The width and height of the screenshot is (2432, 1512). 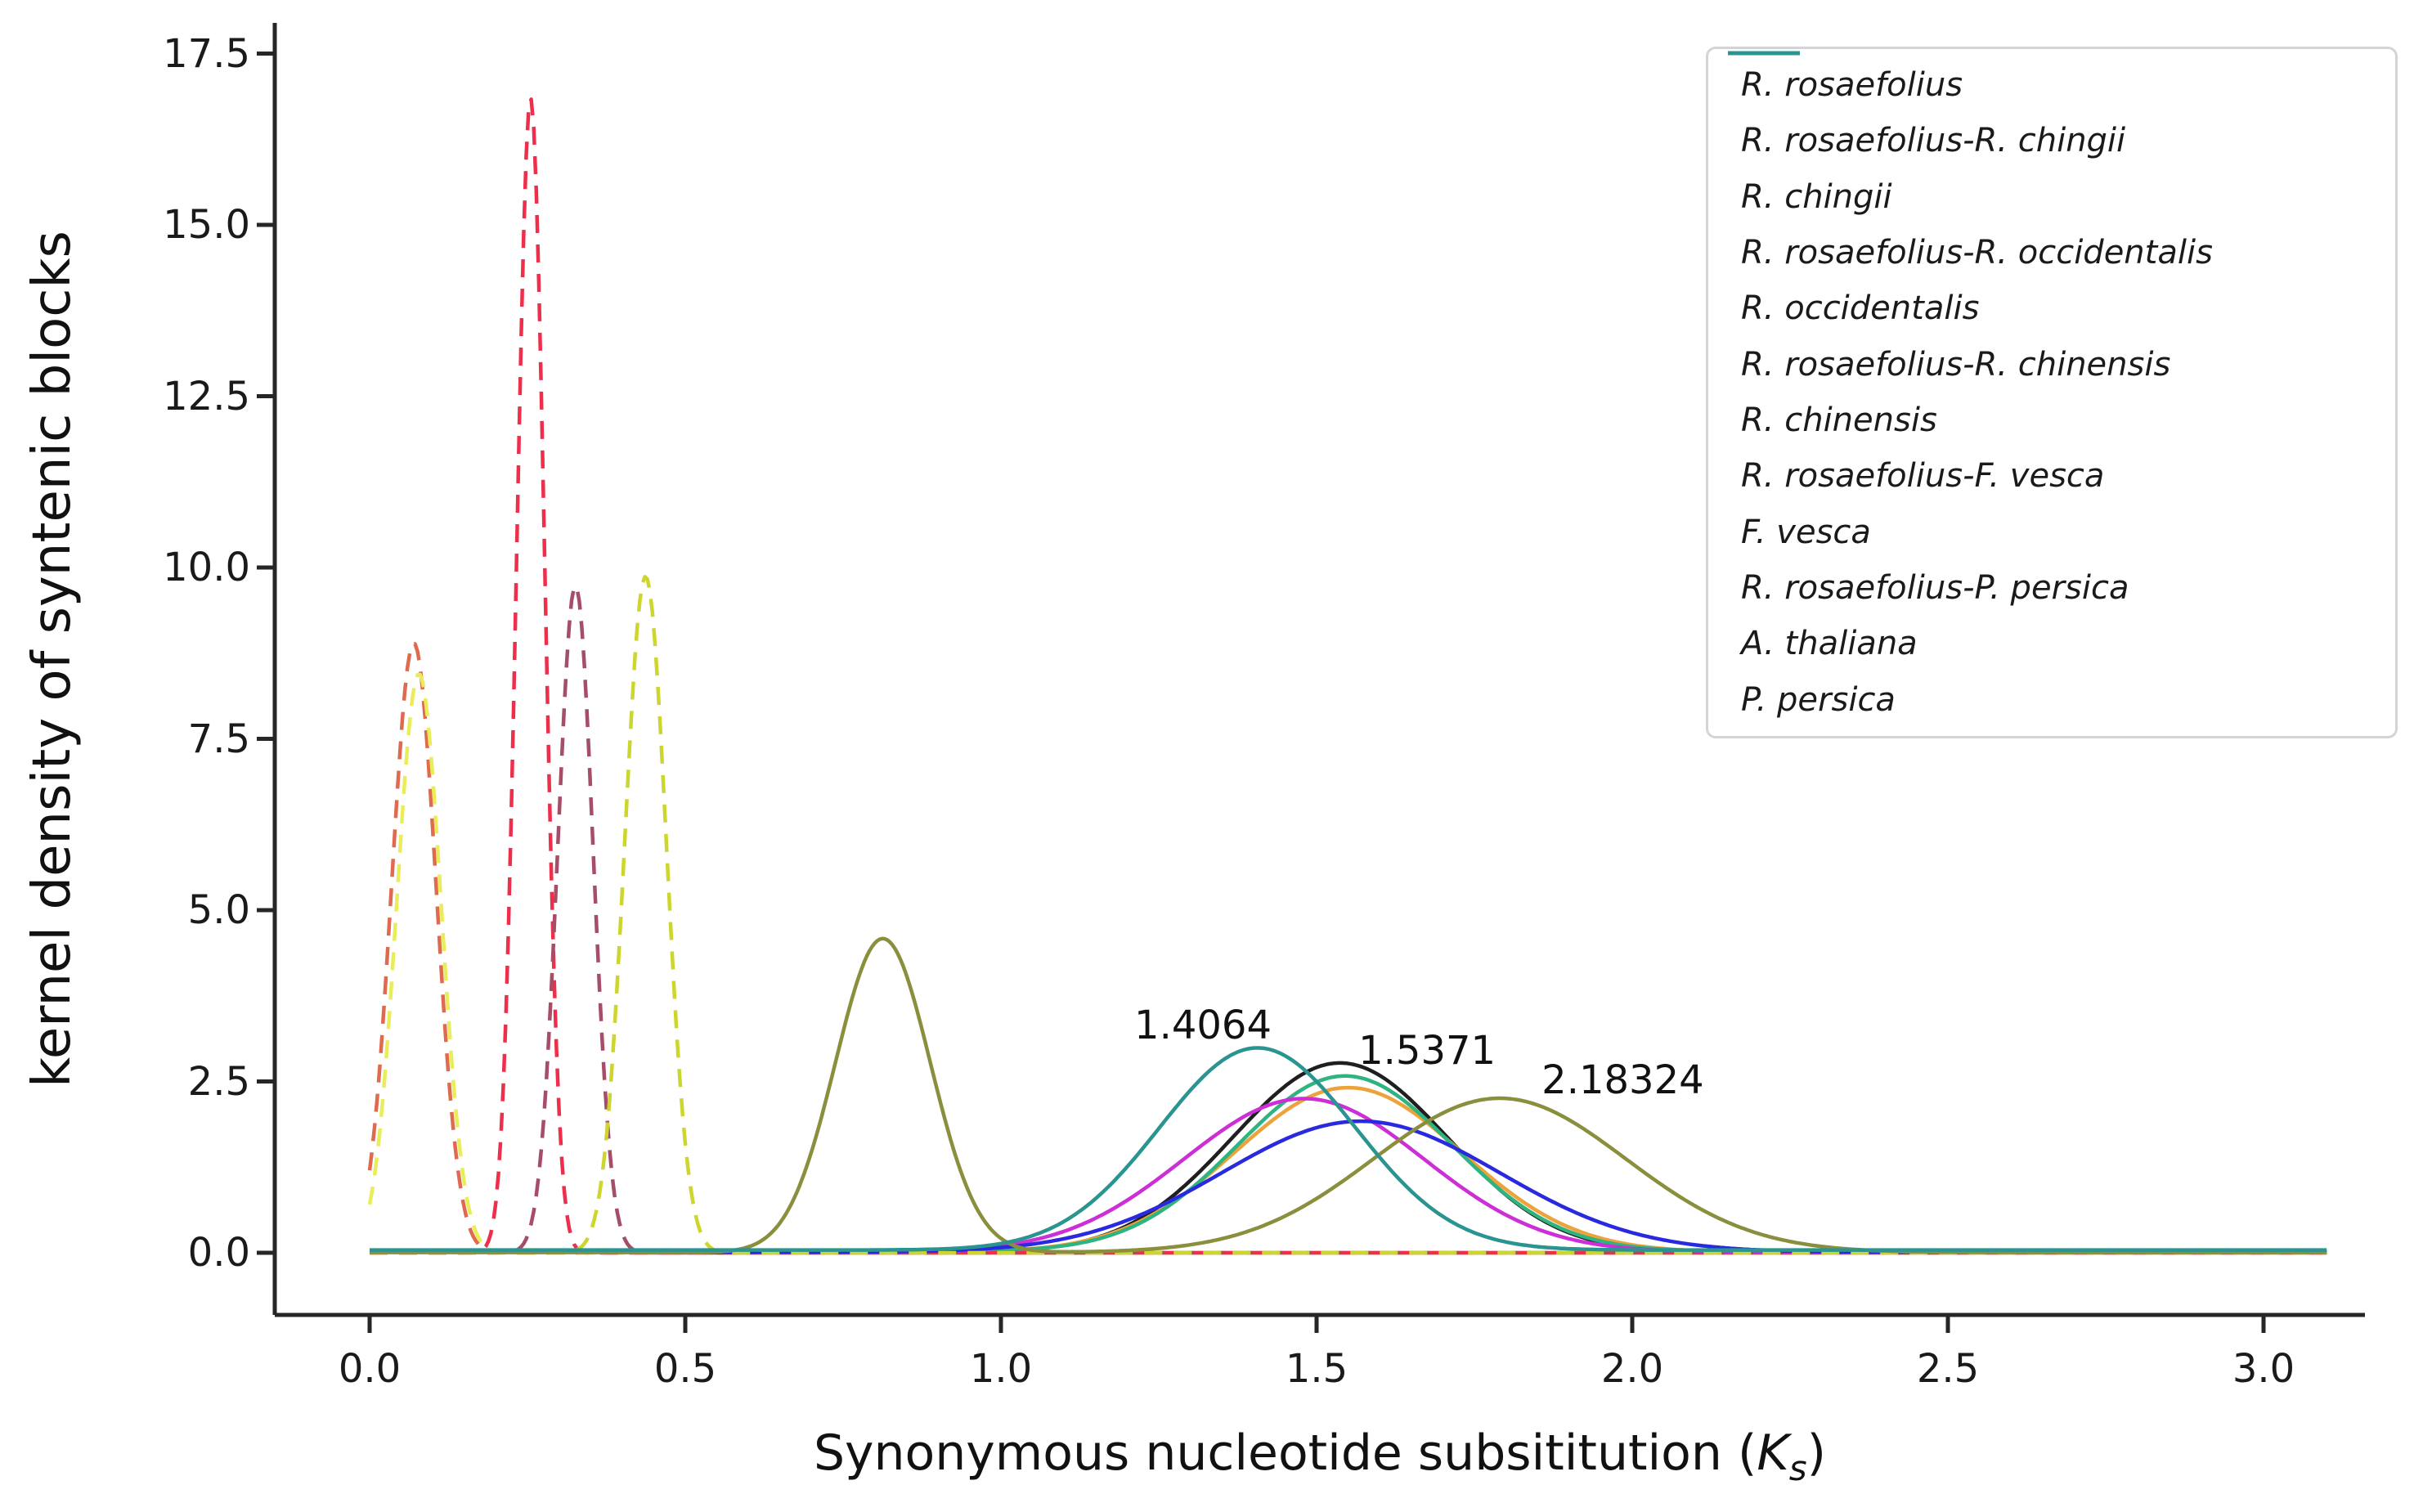 I want to click on y-tick-label: 5.0, so click(x=218, y=910).